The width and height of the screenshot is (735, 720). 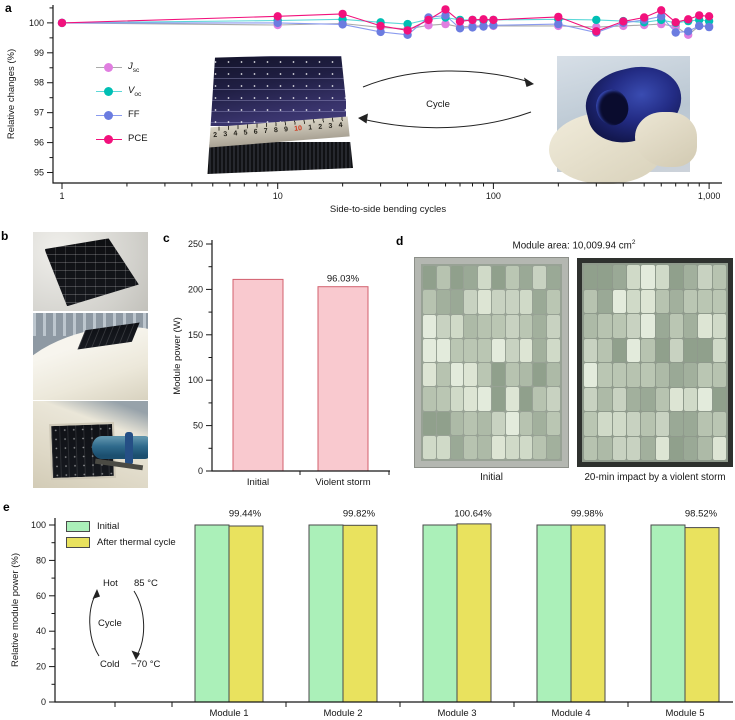 What do you see at coordinates (310, 128) in the screenshot?
I see `ruler-number: 1` at bounding box center [310, 128].